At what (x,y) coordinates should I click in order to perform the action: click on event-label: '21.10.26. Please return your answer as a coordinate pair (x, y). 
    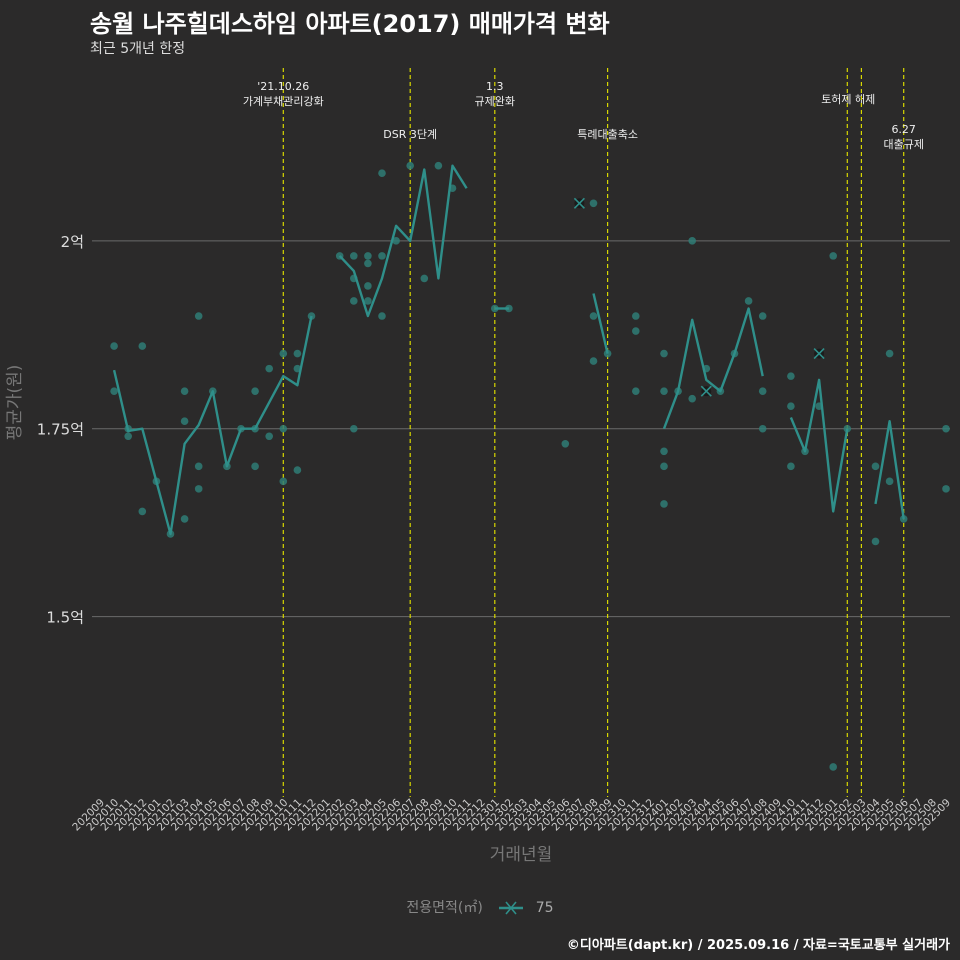
    Looking at the image, I should click on (283, 86).